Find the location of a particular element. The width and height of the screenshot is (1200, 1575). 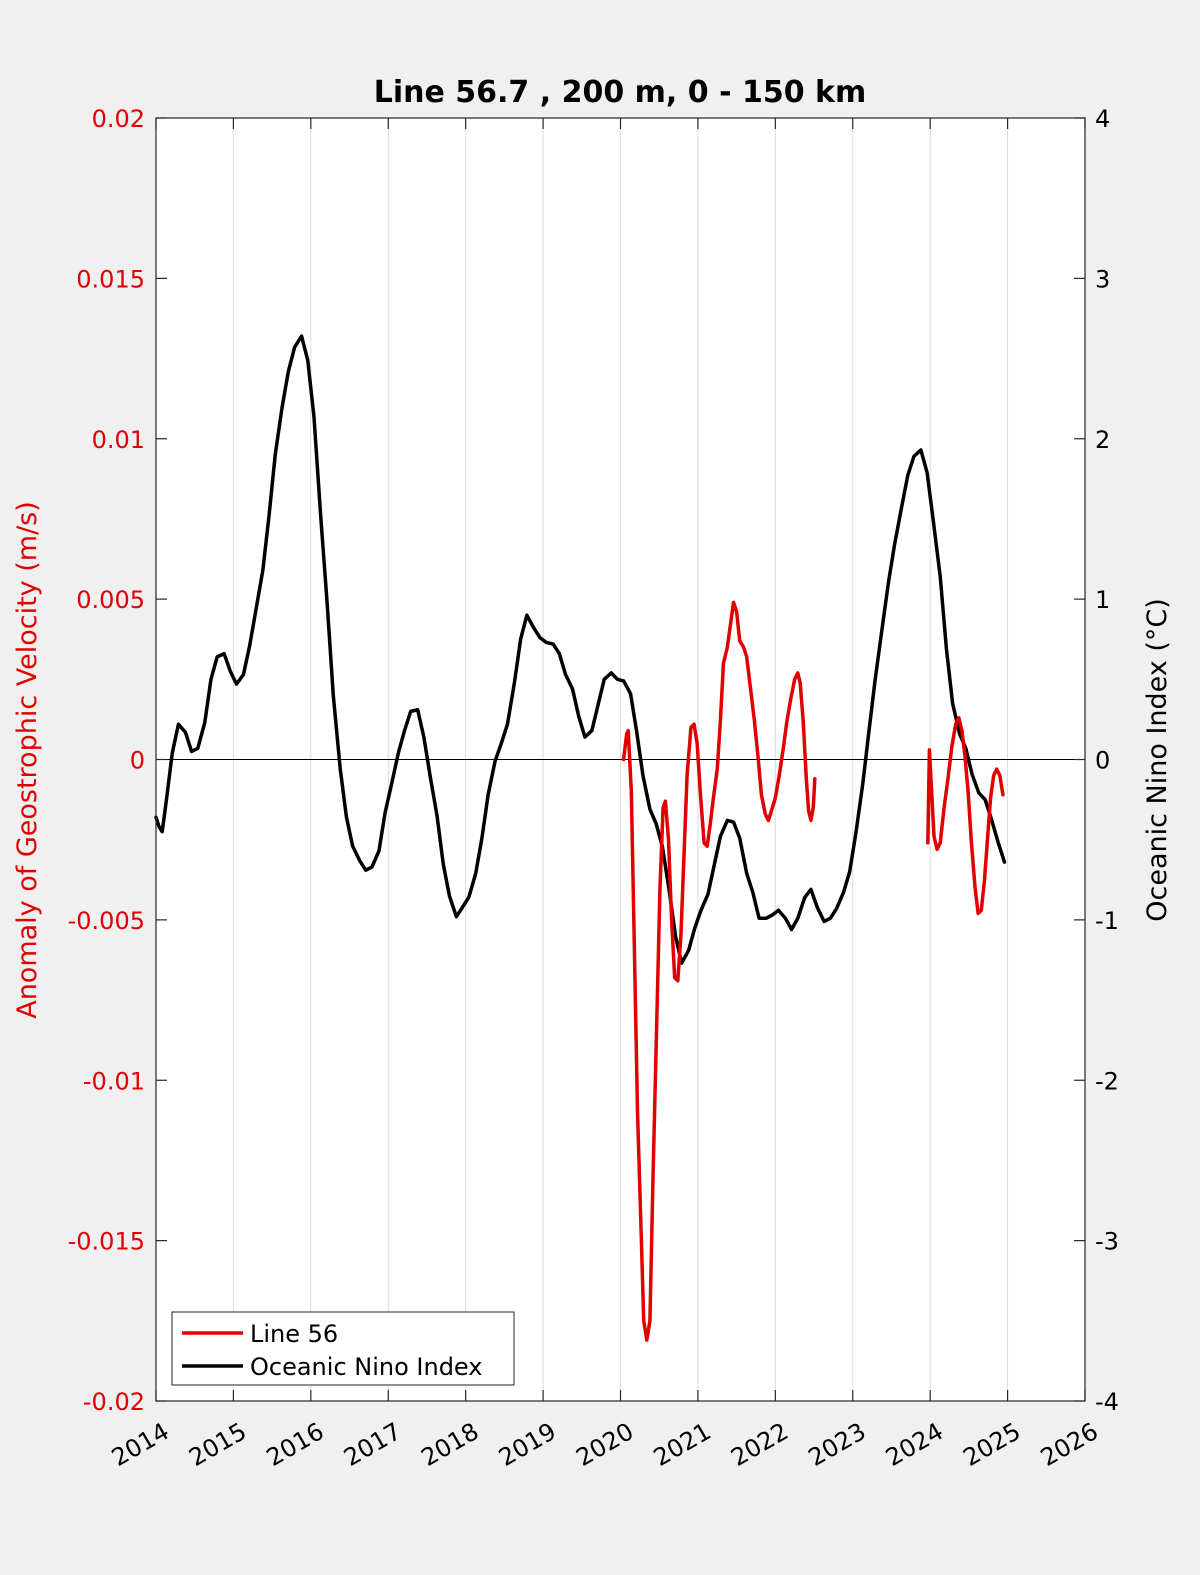

y-right-tick-label: 4 is located at coordinates (1102, 119).